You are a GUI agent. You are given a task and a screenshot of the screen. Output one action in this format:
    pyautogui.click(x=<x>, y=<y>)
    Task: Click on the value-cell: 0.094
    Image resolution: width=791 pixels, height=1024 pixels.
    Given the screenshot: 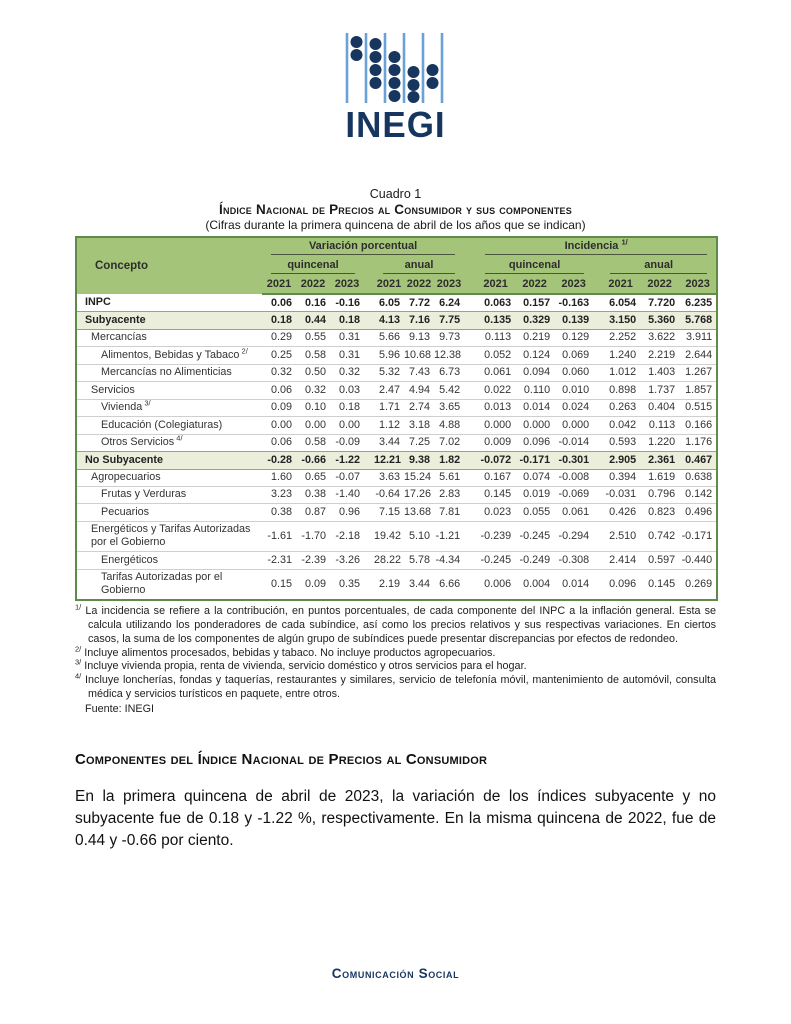 What is the action you would take?
    pyautogui.click(x=535, y=372)
    